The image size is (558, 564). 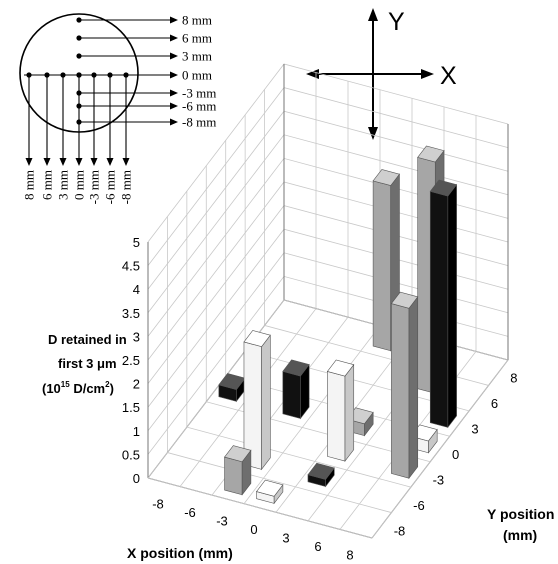 What do you see at coordinates (439, 479) in the screenshot?
I see `y-tick-label: -3` at bounding box center [439, 479].